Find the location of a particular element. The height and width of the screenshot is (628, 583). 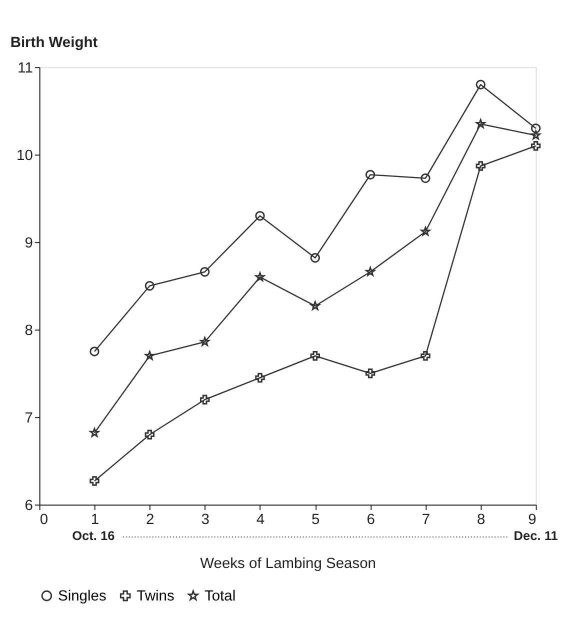

x-tick-label: 2 is located at coordinates (150, 520).